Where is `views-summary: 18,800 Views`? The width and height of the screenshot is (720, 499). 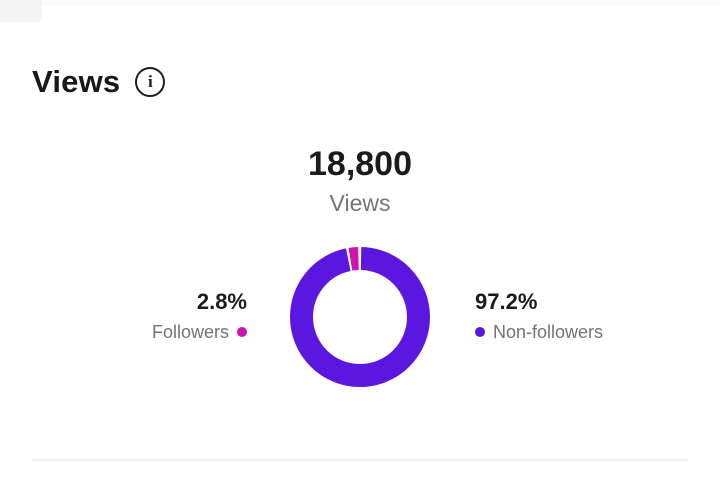
views-summary: 18,800 Views is located at coordinates (360, 180).